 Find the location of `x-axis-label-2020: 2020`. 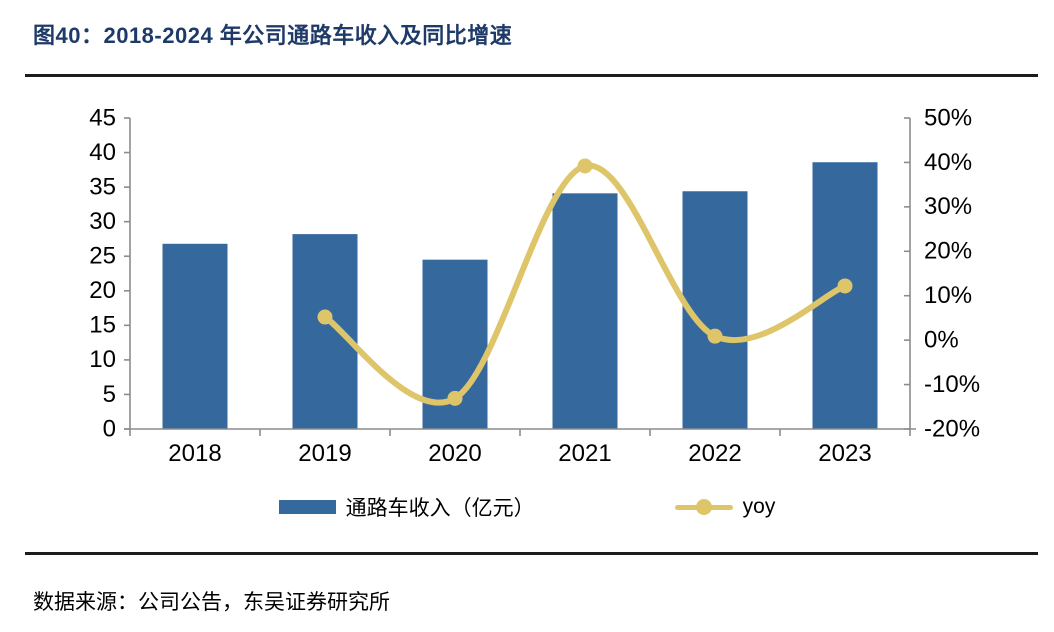

x-axis-label-2020: 2020 is located at coordinates (454, 453).